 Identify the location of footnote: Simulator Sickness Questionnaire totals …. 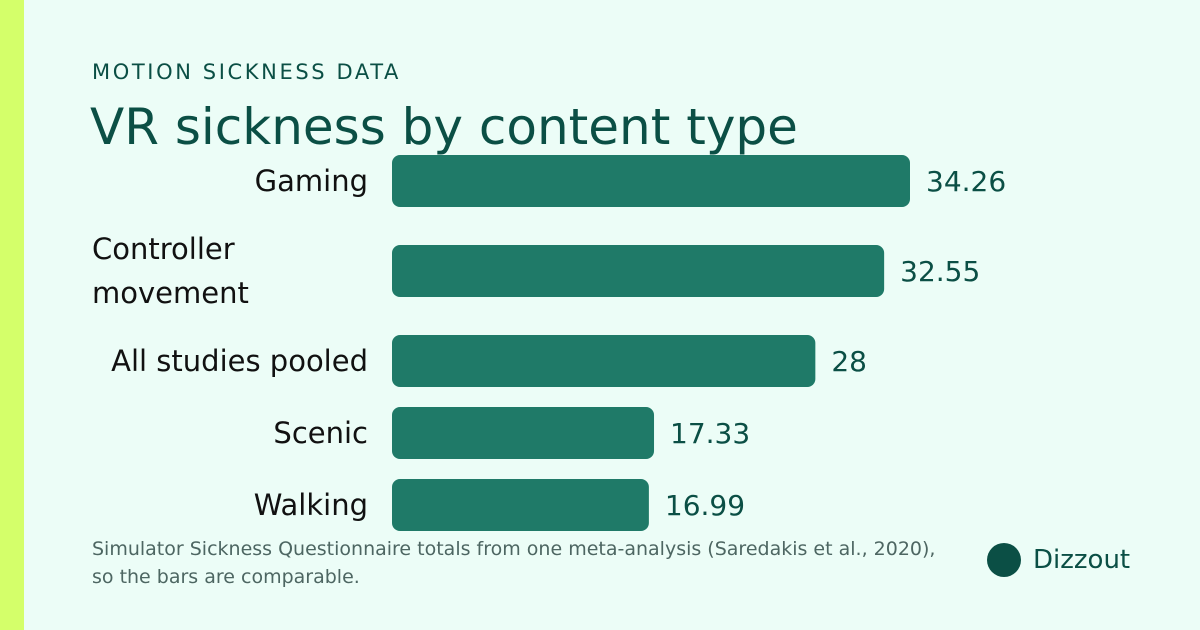
(514, 563).